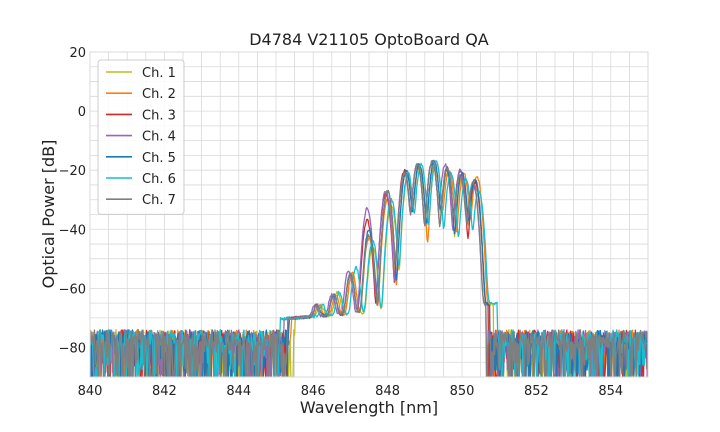  What do you see at coordinates (77, 53) in the screenshot?
I see `y-tick-label: 20` at bounding box center [77, 53].